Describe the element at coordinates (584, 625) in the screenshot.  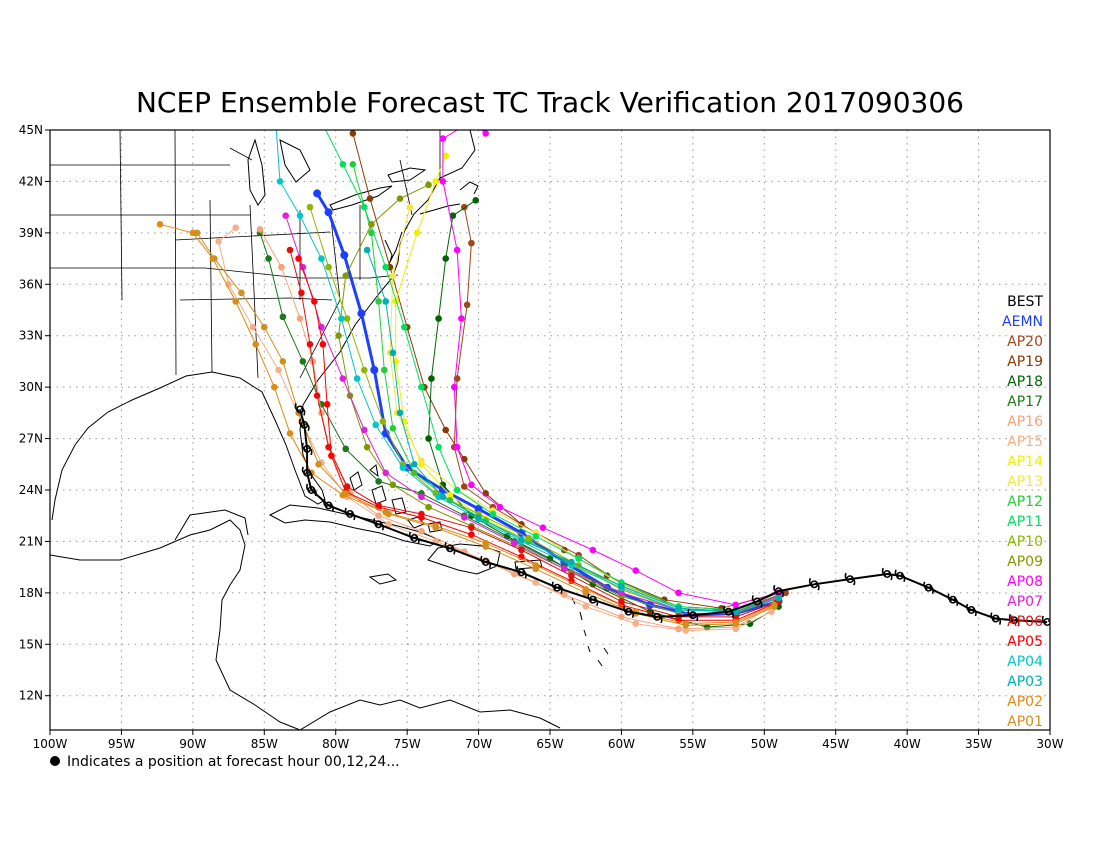
I see `lesser-antilles` at that location.